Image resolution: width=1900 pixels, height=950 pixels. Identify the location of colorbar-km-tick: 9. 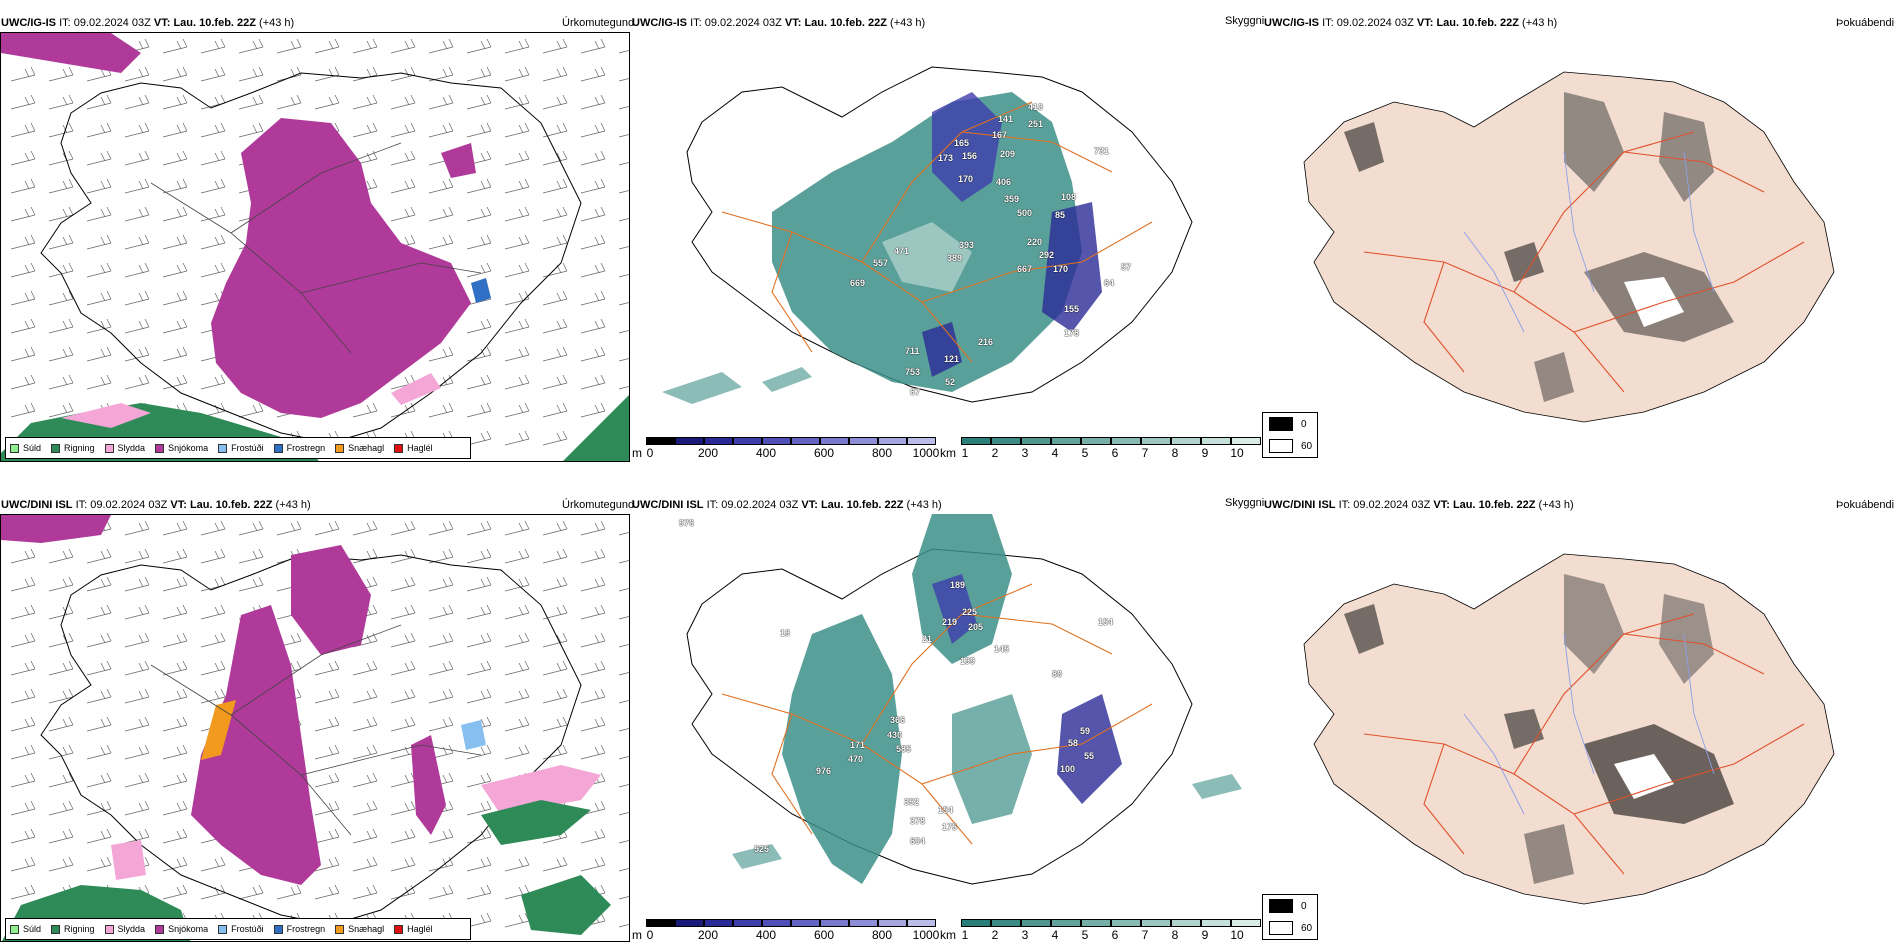
(1205, 935).